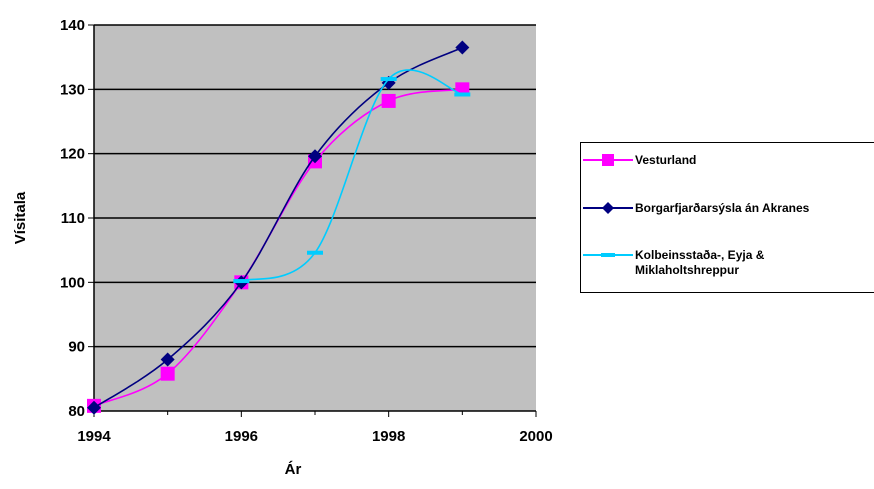 This screenshot has width=874, height=489. I want to click on legend-swatch-diamond-icon, so click(608, 208).